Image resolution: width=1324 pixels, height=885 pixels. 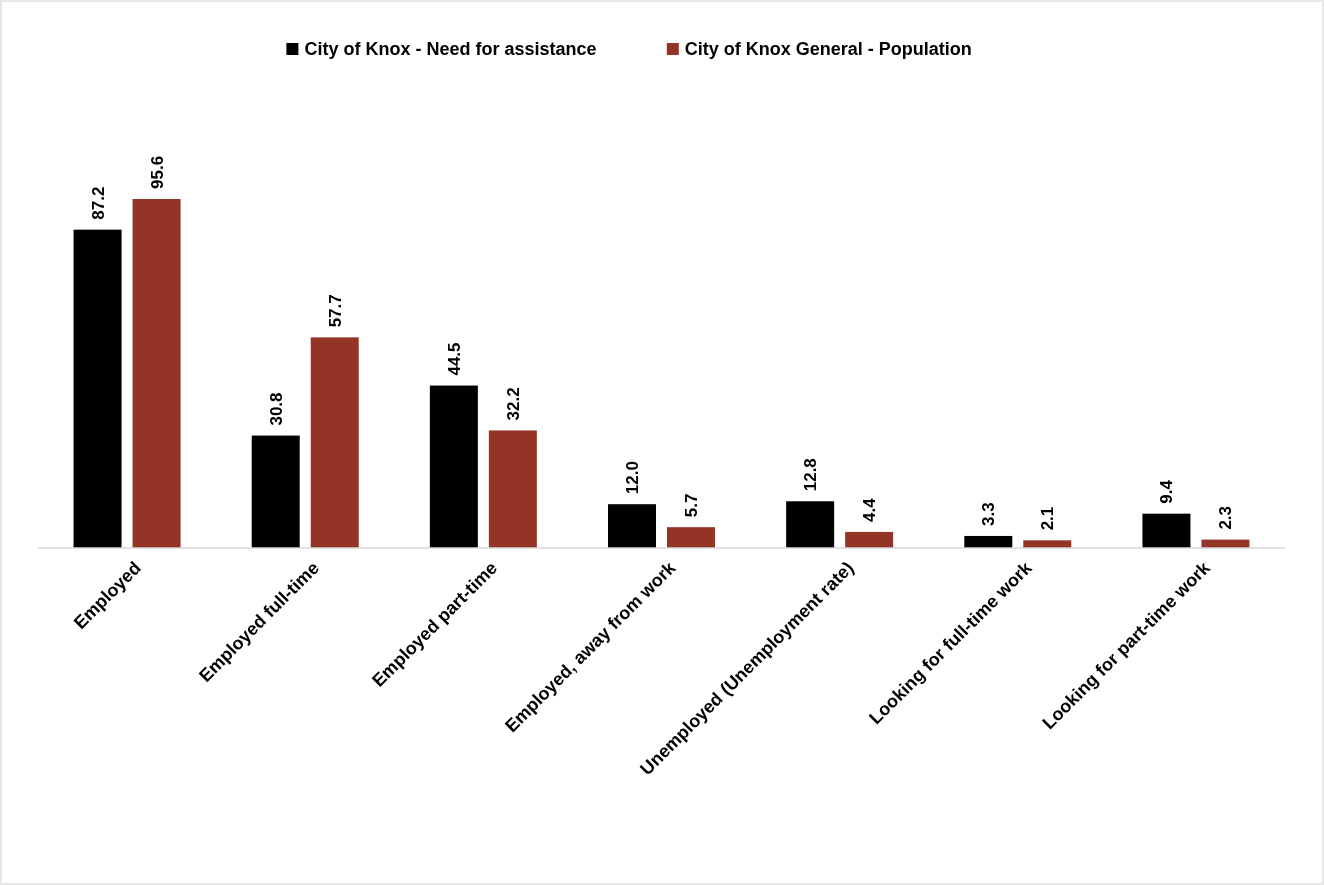 What do you see at coordinates (450, 48) in the screenshot?
I see `legend-label: City of Knox - Need for assistance` at bounding box center [450, 48].